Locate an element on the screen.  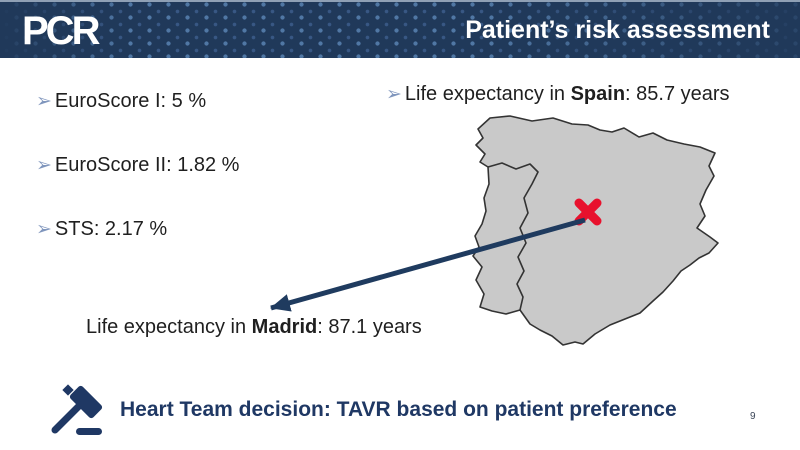
madrid-prefix: Life expectancy in is located at coordinates (169, 327).